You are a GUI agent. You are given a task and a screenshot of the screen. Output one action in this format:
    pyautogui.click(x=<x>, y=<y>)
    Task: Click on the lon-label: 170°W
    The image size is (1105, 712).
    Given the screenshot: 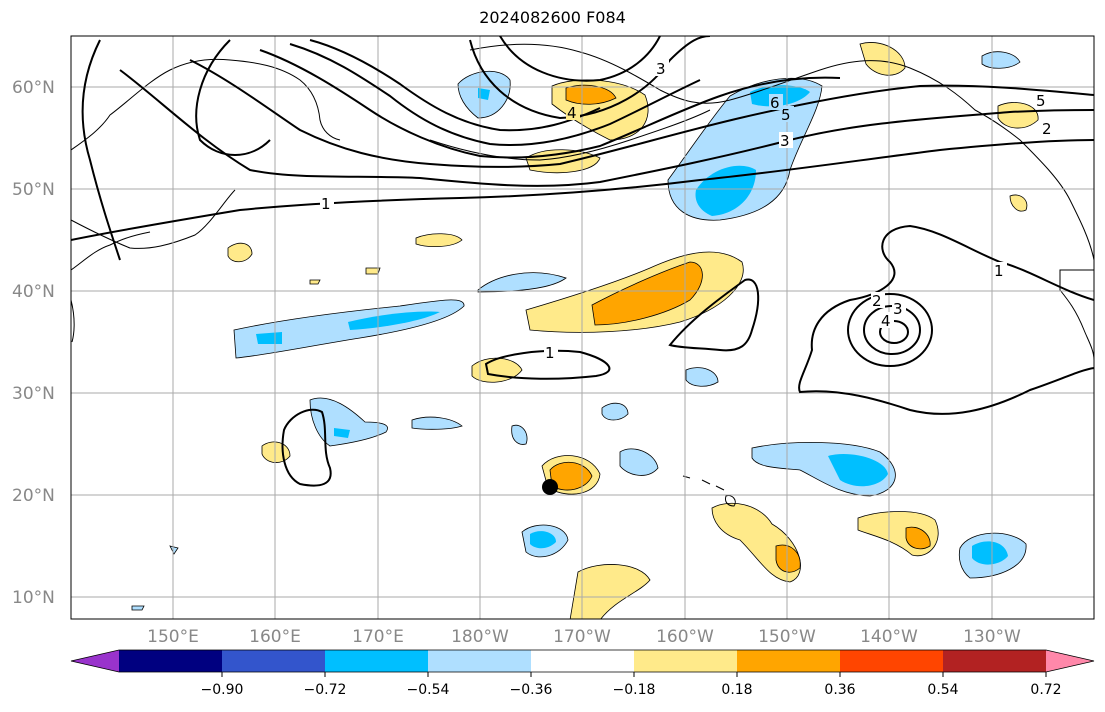 What is the action you would take?
    pyautogui.click(x=582, y=637)
    